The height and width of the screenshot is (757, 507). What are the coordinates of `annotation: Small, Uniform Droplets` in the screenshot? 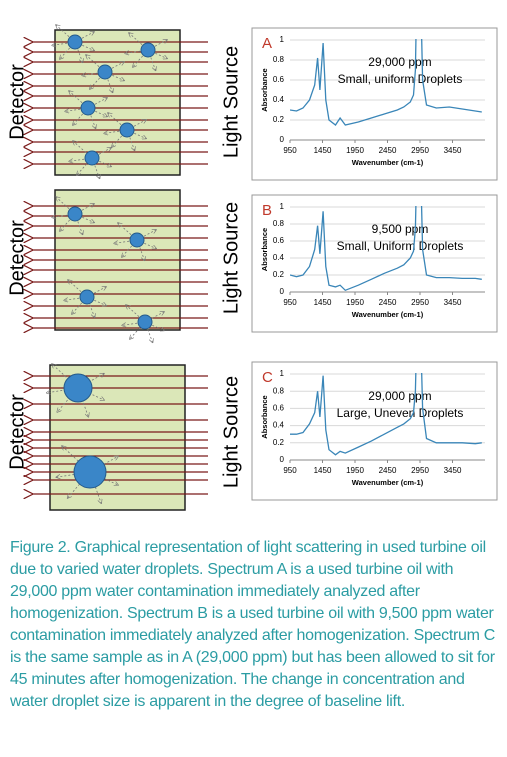 It's located at (400, 246).